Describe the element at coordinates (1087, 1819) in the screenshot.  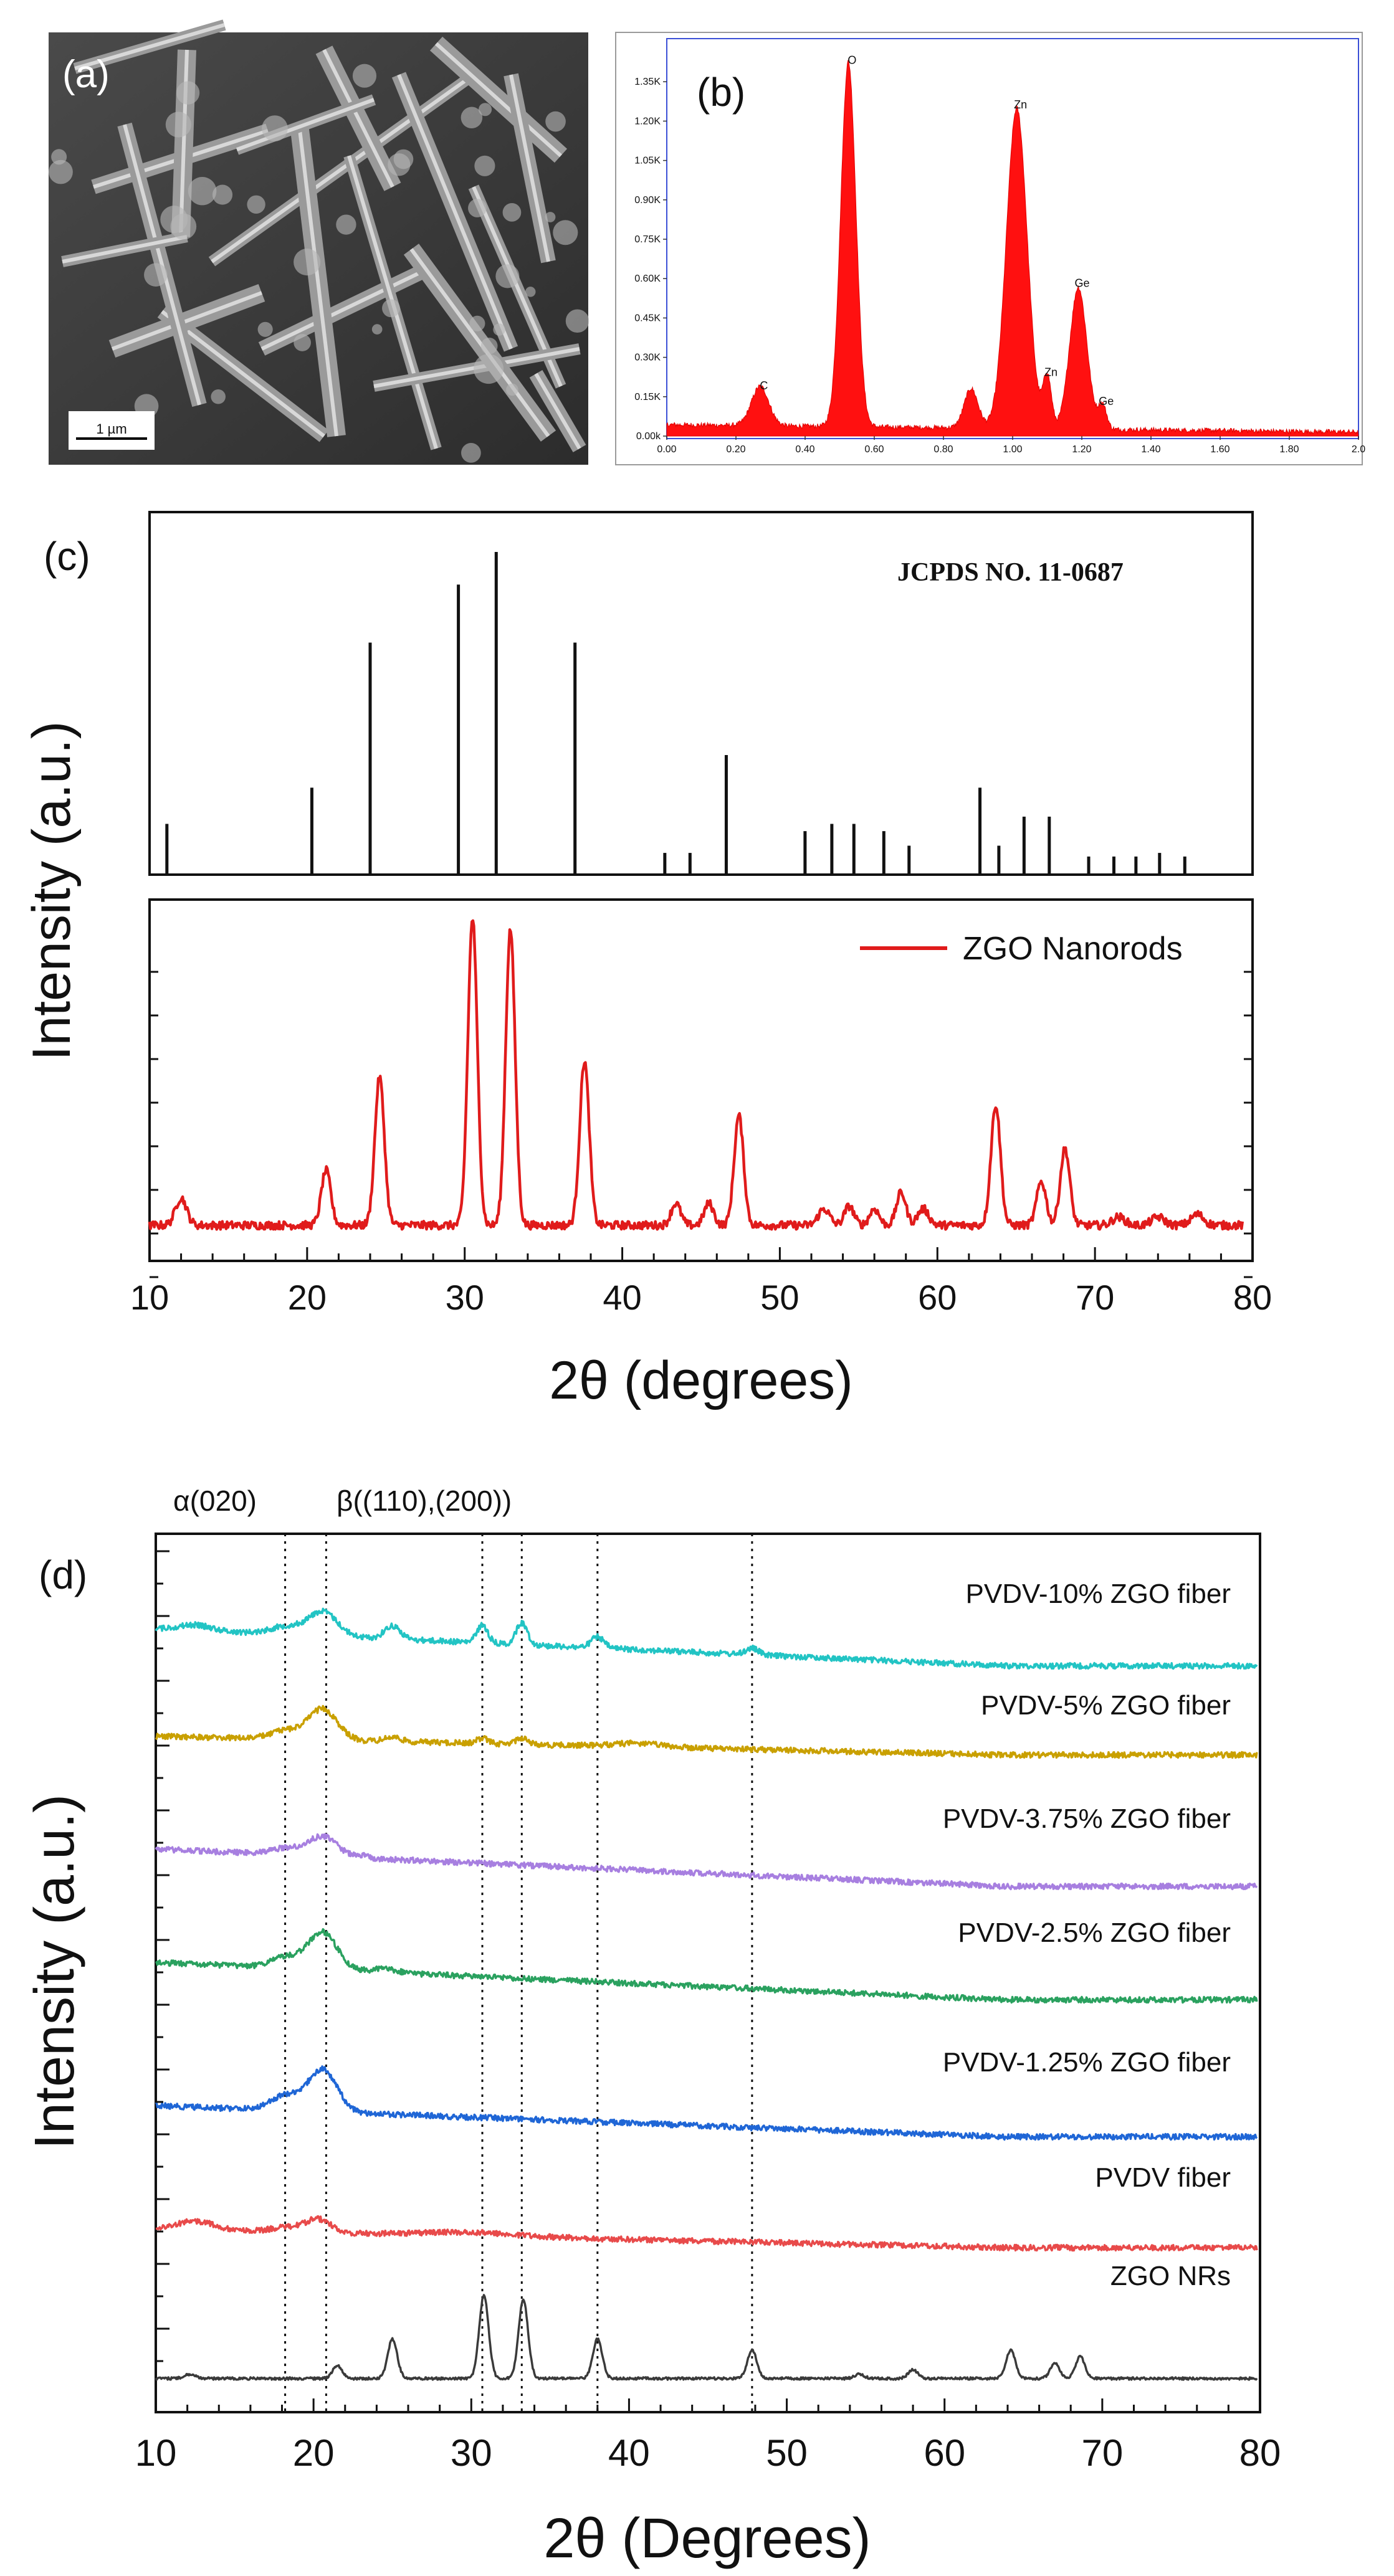
I see `series-label: PVDV-3.75% ZGO fiber` at that location.